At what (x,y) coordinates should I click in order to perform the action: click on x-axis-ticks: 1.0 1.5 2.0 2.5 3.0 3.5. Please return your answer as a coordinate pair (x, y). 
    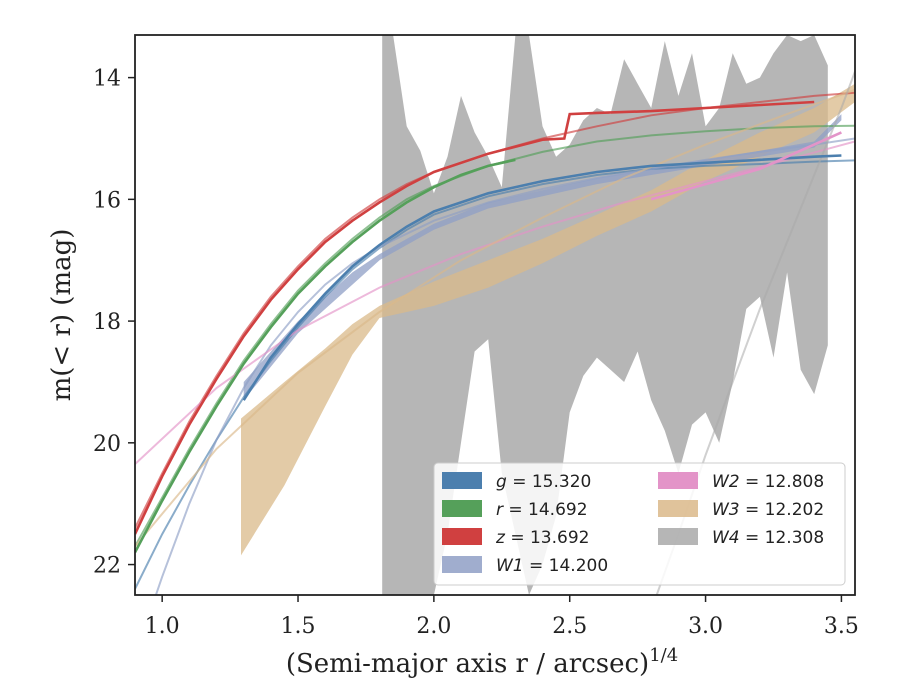
    Looking at the image, I should click on (502, 617).